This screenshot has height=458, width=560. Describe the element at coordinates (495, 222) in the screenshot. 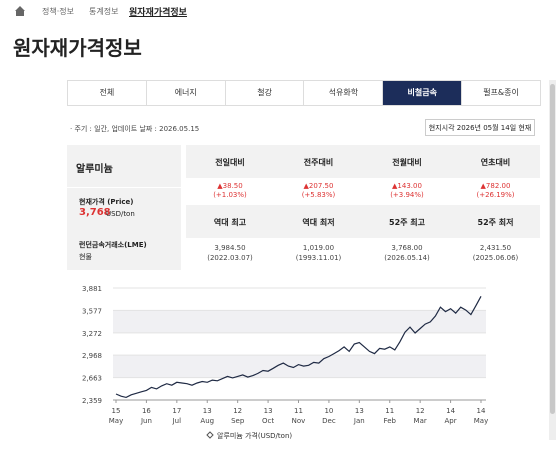

I see `column-header: 52주 최저` at that location.